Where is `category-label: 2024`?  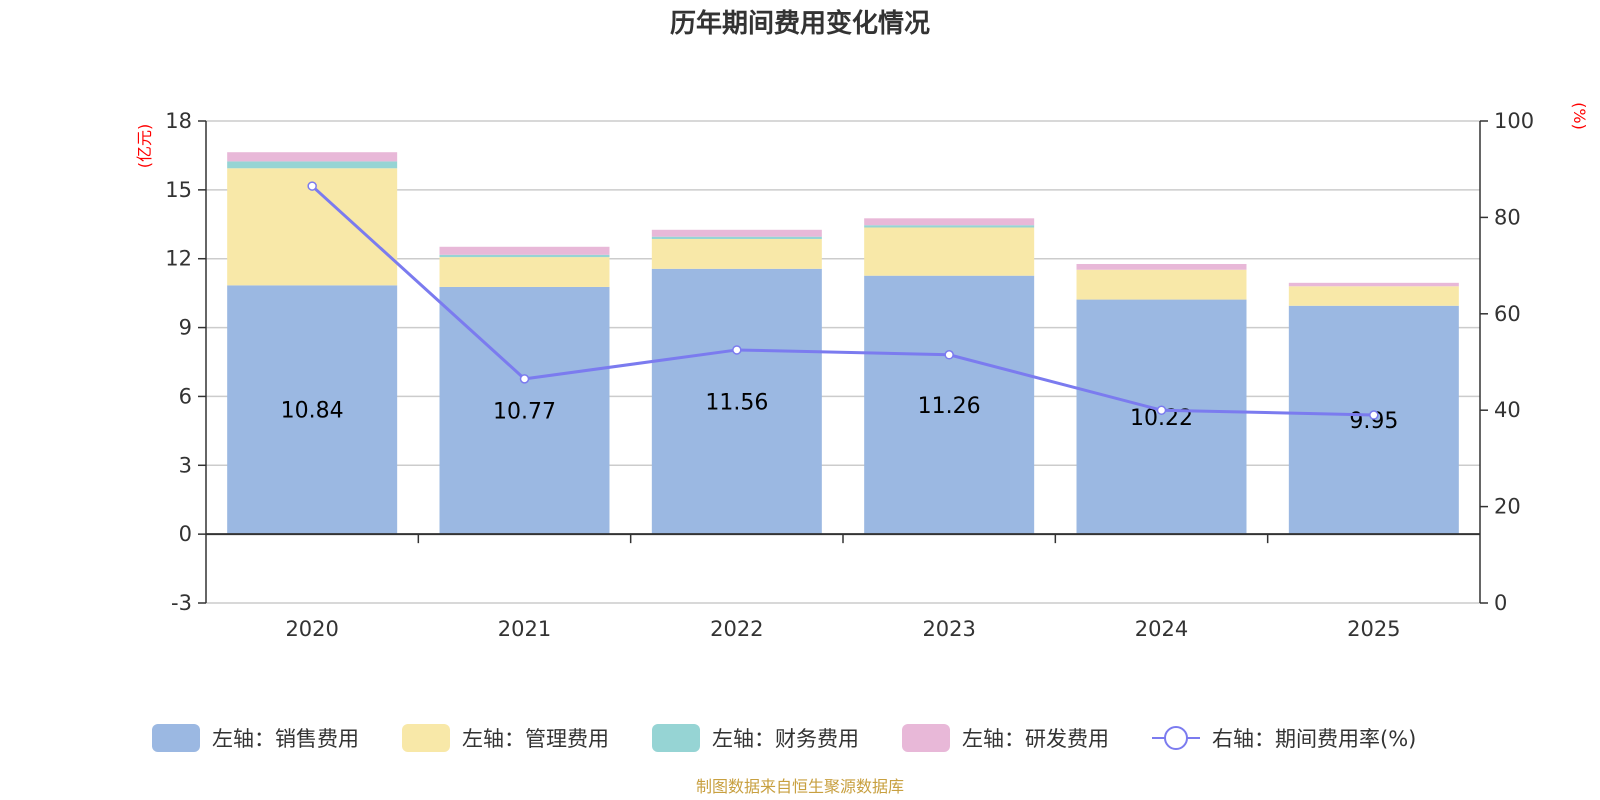
category-label: 2024 is located at coordinates (1161, 629).